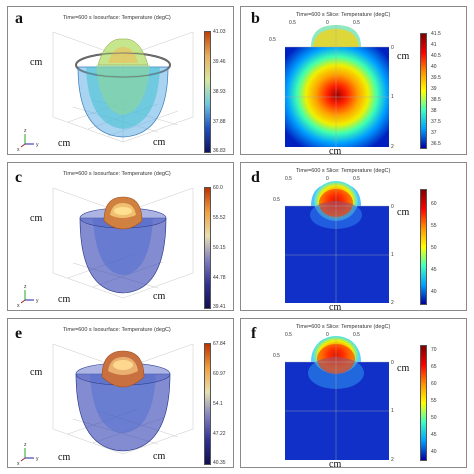 The height and width of the screenshot is (474, 474). What do you see at coordinates (255, 177) in the screenshot?
I see `panel-label-d: d` at bounding box center [255, 177].